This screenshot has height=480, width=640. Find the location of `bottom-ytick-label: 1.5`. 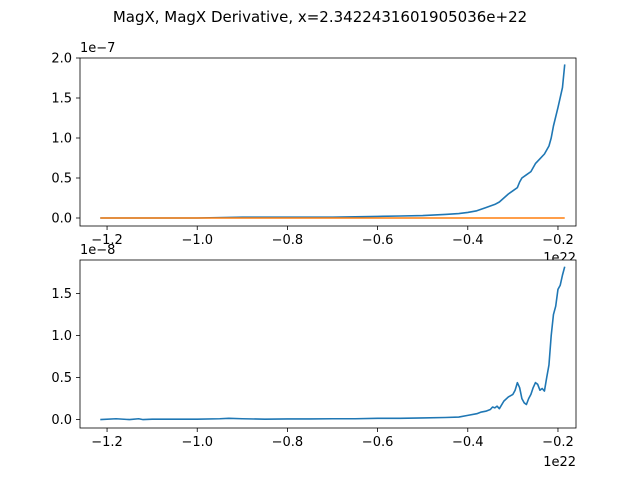

bottom-ytick-label: 1.5 is located at coordinates (61, 294).